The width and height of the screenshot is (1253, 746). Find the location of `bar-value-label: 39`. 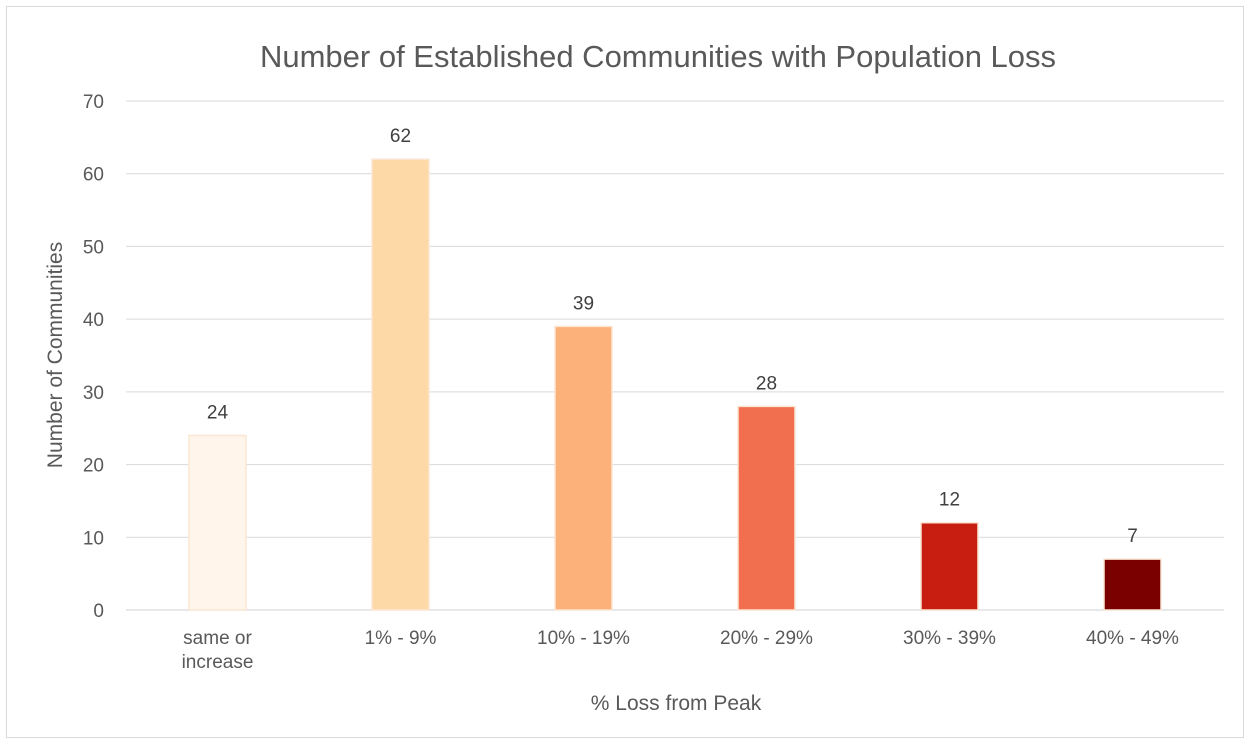

bar-value-label: 39 is located at coordinates (583, 303).